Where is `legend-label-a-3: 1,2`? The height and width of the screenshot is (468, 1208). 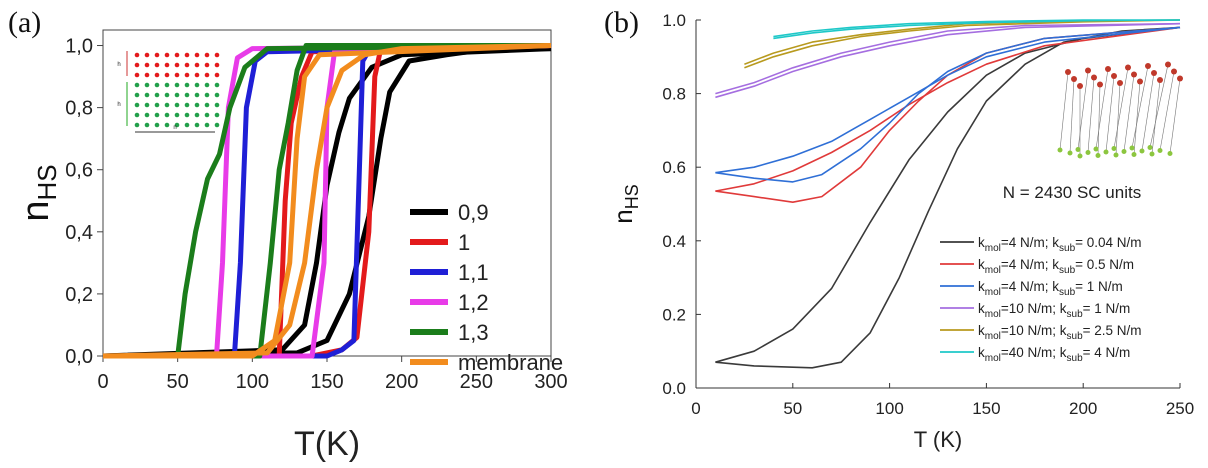 legend-label-a-3: 1,2 is located at coordinates (473, 302).